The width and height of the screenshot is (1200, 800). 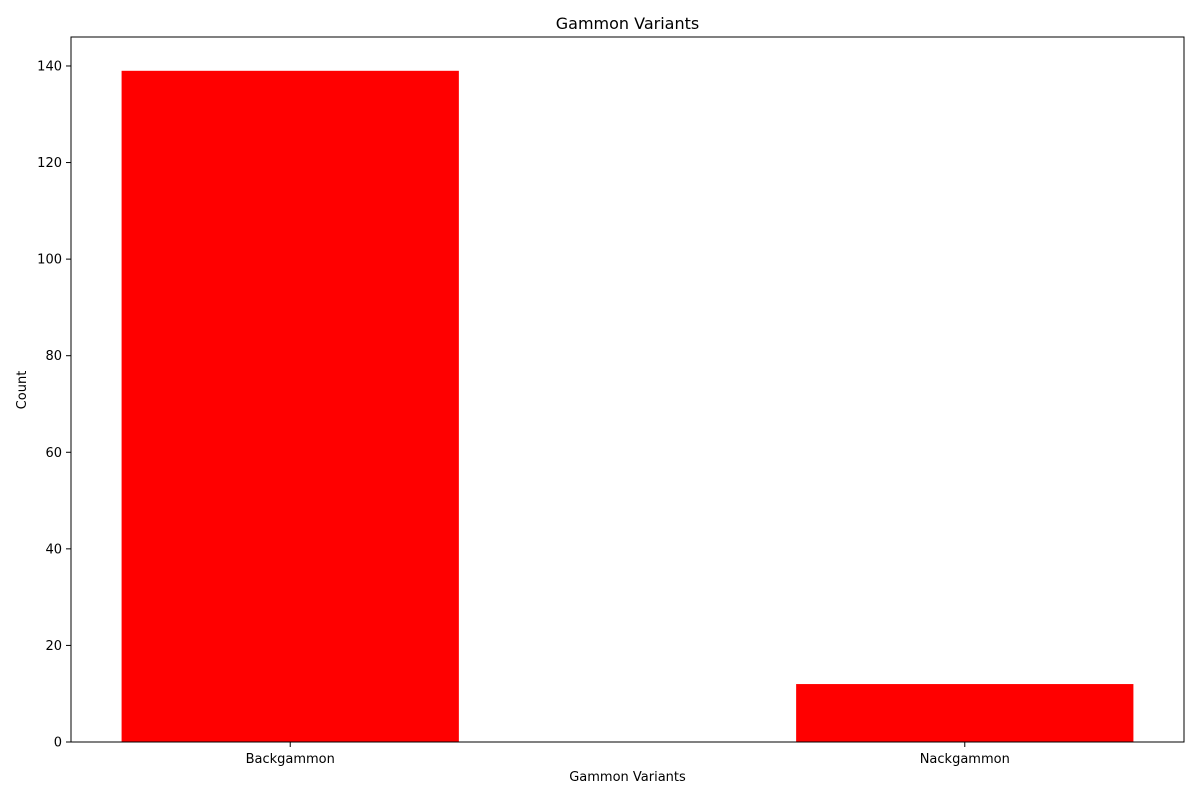 I want to click on x-tick-label: Nackgammon, so click(x=965, y=759).